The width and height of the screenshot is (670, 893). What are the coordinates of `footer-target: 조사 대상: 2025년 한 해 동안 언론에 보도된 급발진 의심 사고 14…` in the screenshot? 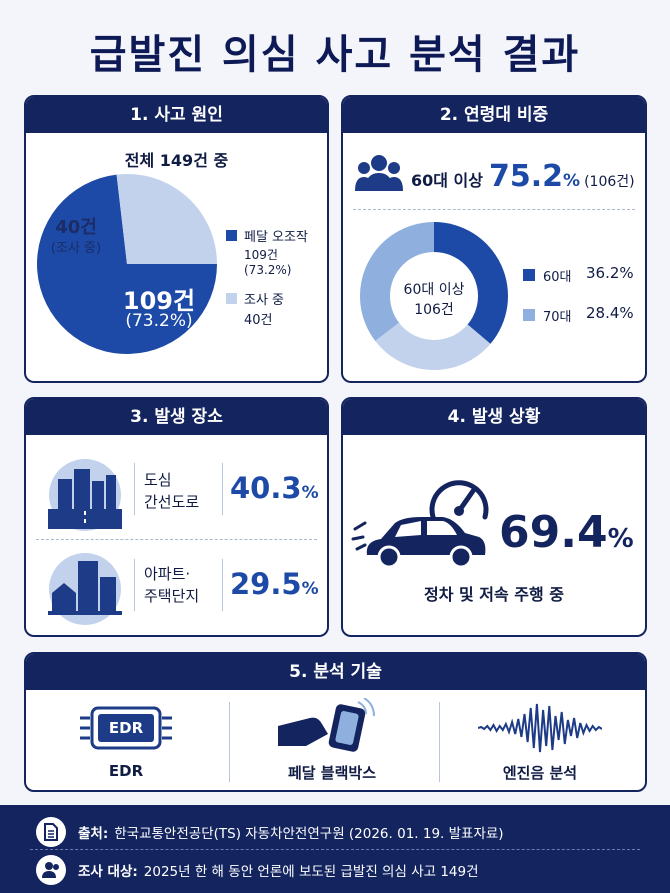 It's located at (257, 870).